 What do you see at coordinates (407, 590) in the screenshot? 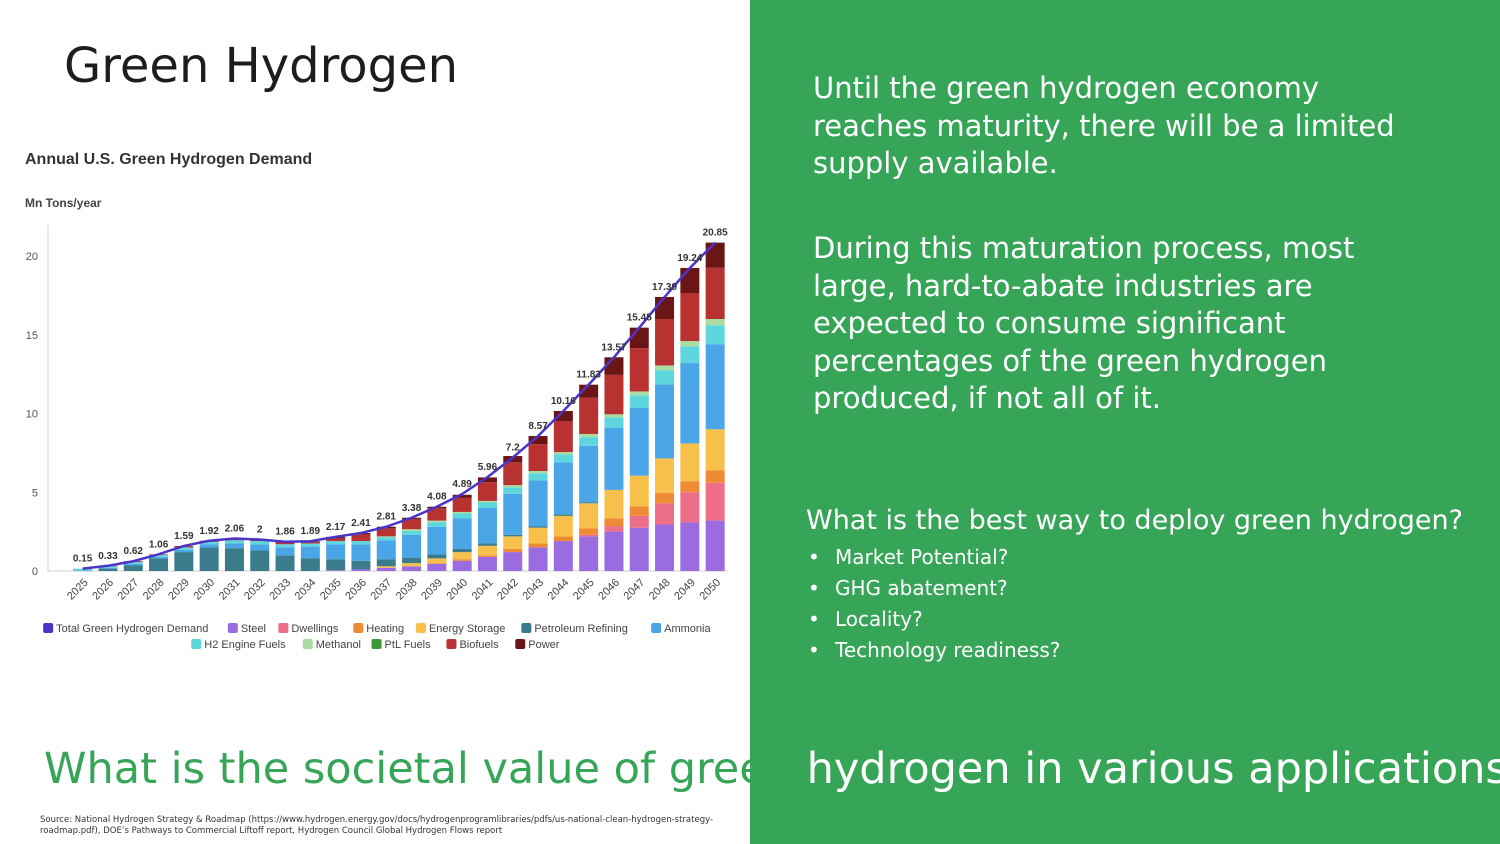
I see `x-tick-label: 2038` at bounding box center [407, 590].